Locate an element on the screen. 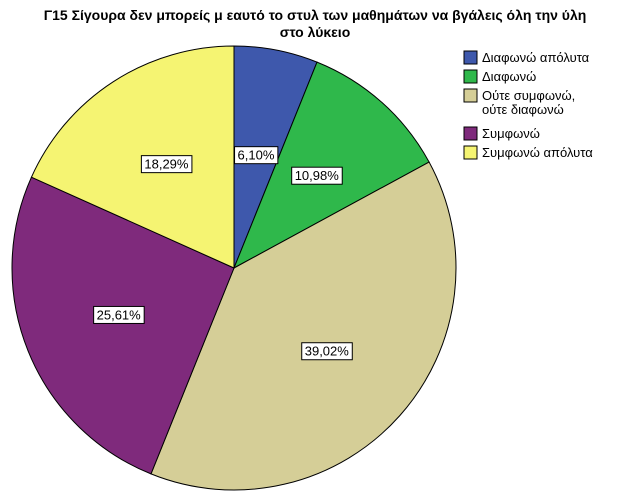 This screenshot has height=494, width=617. data-label-5: 18,29% is located at coordinates (166, 164).